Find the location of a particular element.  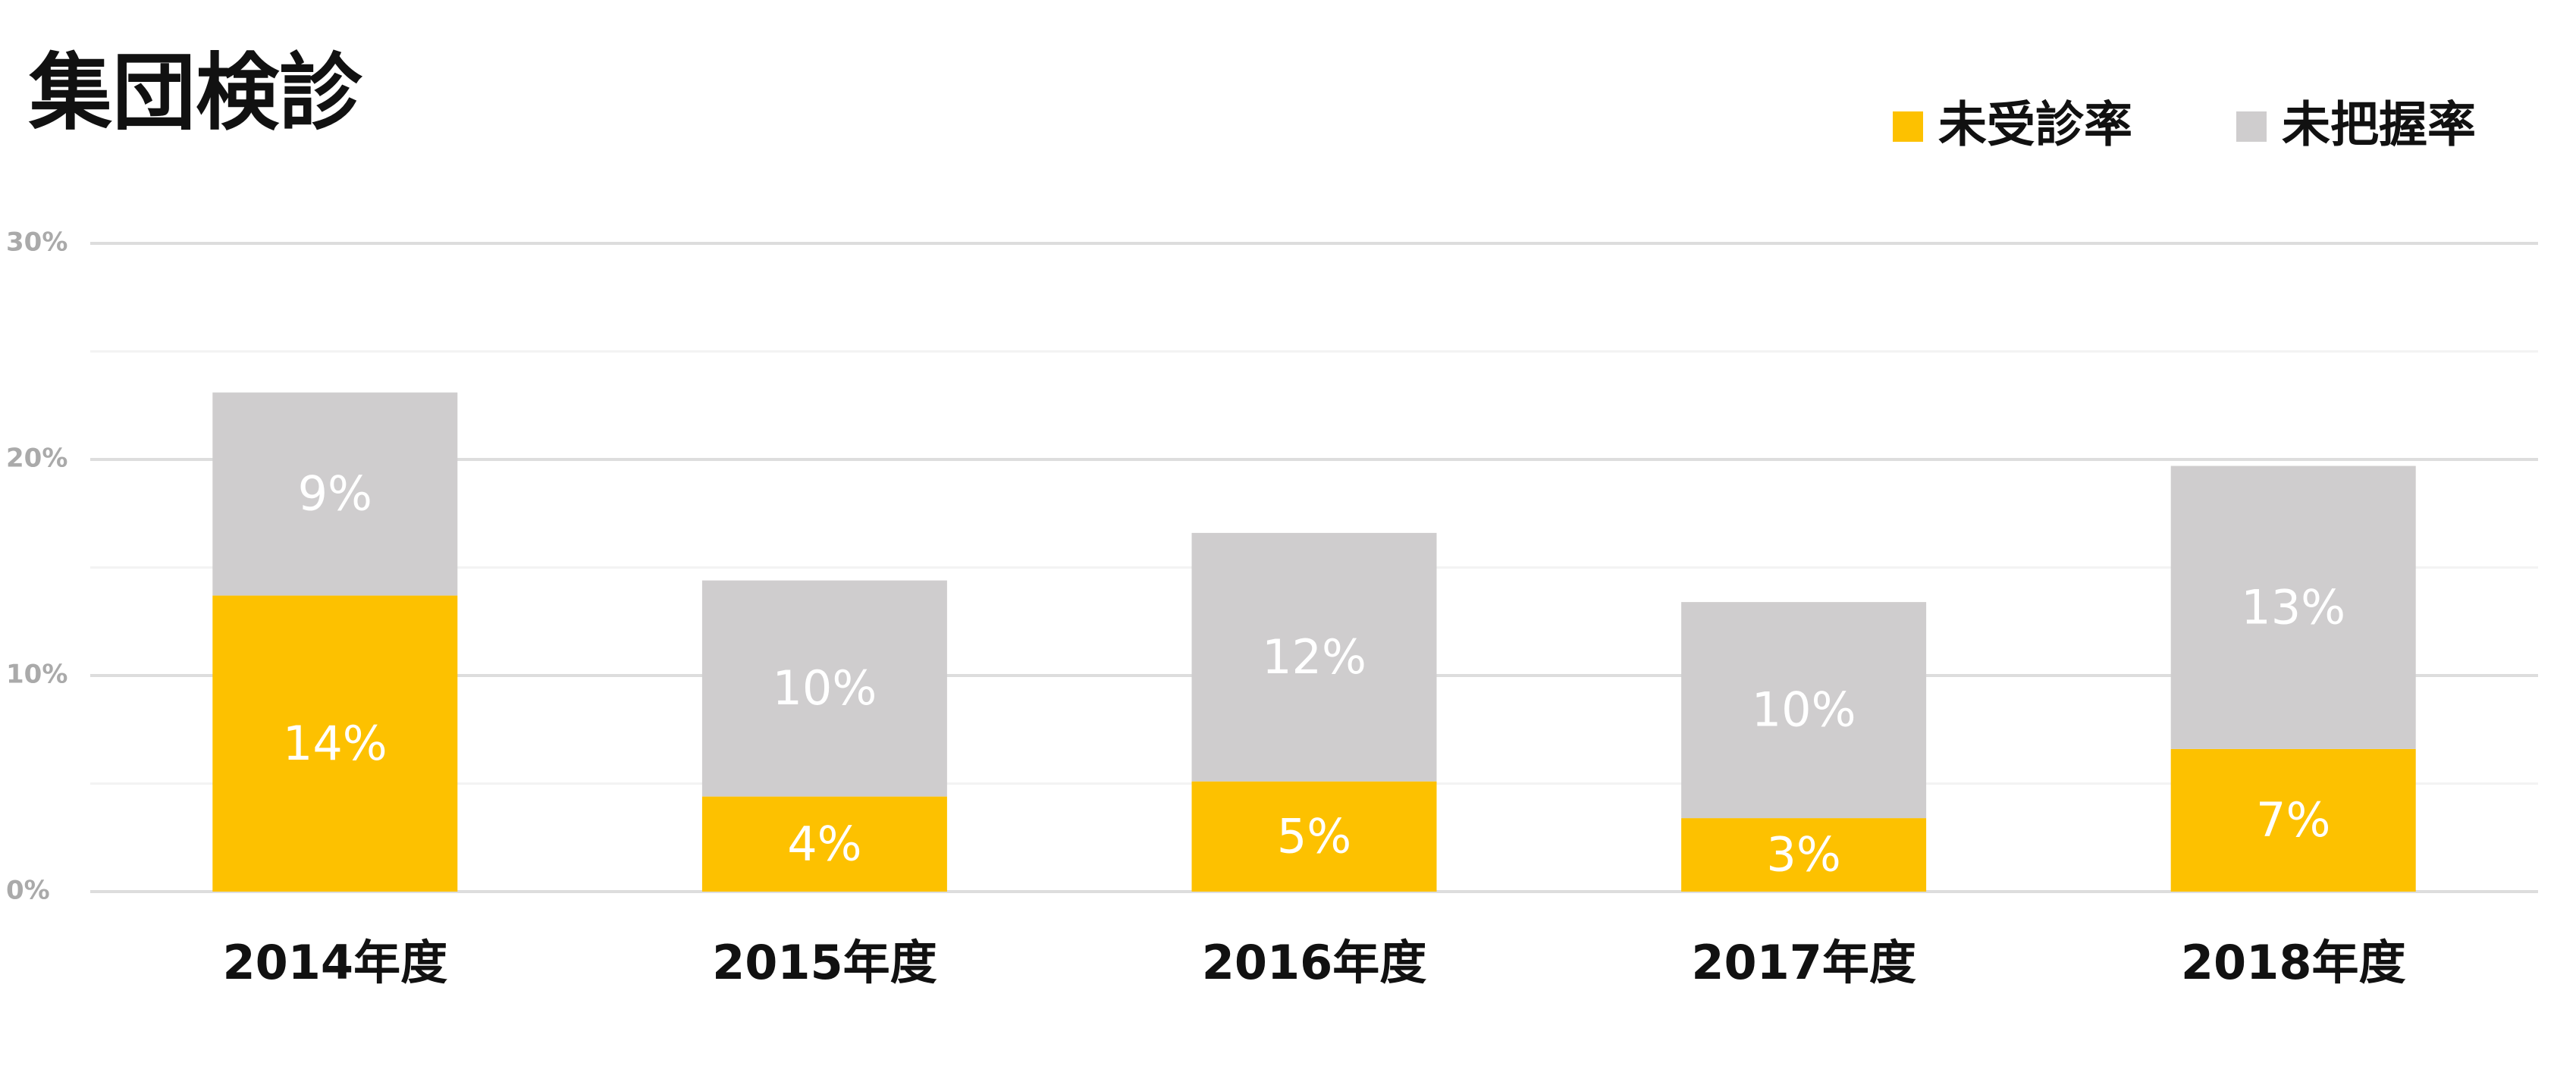

y-tick-label: 20% is located at coordinates (36, 459).